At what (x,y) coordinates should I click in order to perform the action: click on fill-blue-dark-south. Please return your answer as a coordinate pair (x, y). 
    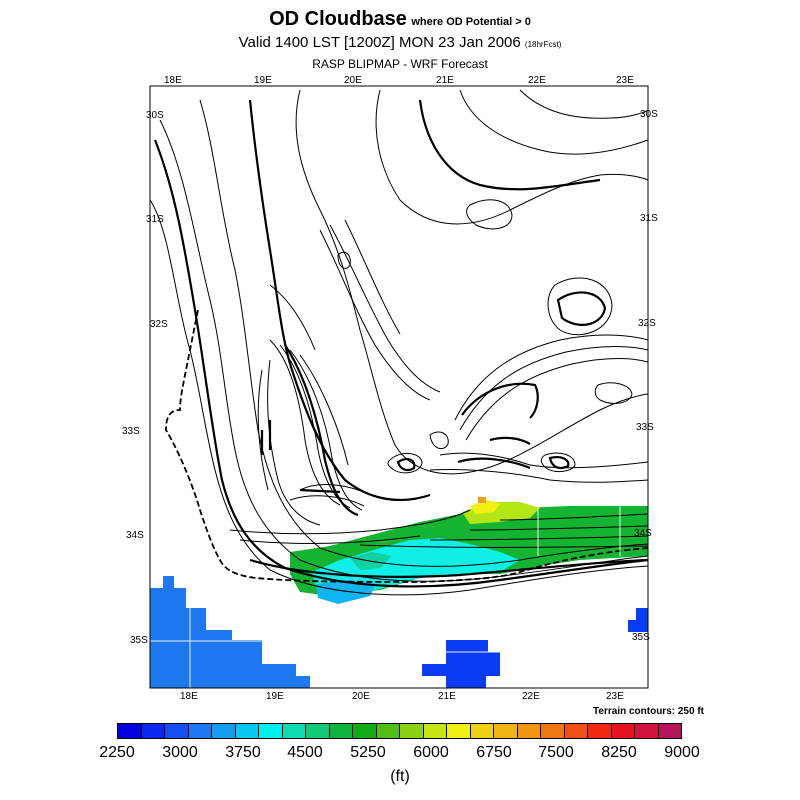
    Looking at the image, I should click on (461, 664).